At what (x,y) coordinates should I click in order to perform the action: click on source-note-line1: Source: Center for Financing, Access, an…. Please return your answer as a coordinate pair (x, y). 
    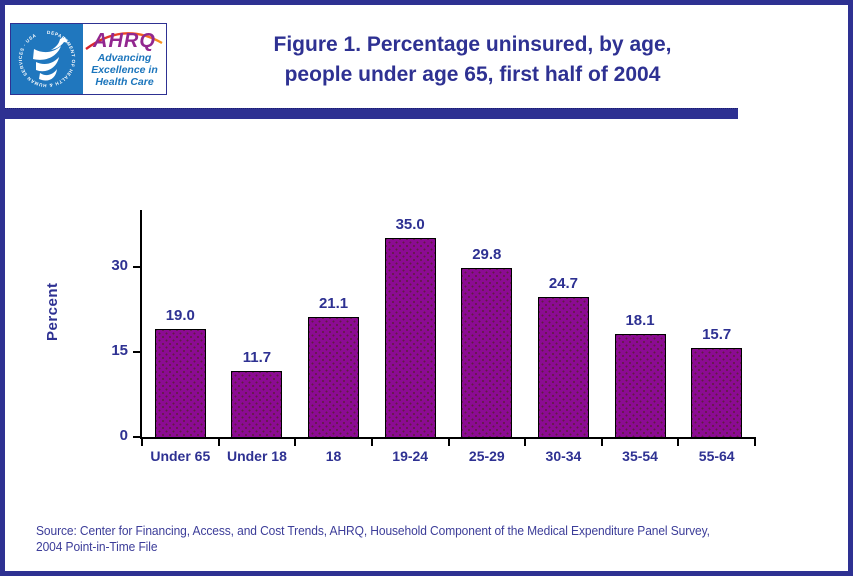
    Looking at the image, I should click on (373, 531).